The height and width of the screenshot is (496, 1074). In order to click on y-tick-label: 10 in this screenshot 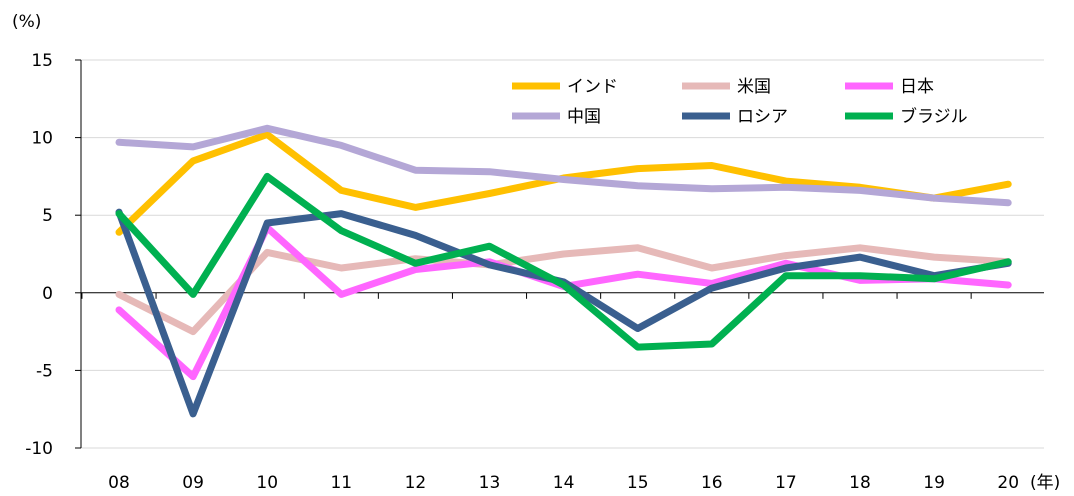, I will do `click(42, 139)`.